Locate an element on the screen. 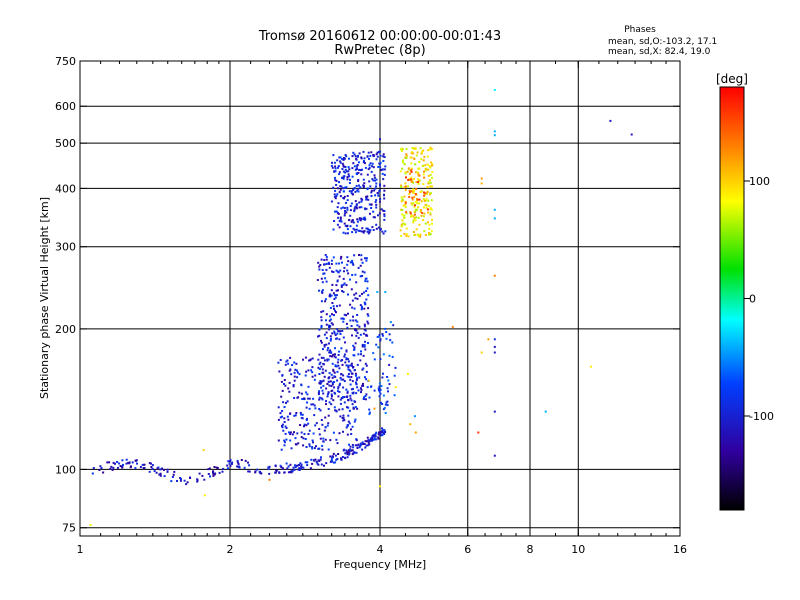  x-tick-label: 6 is located at coordinates (467, 549).